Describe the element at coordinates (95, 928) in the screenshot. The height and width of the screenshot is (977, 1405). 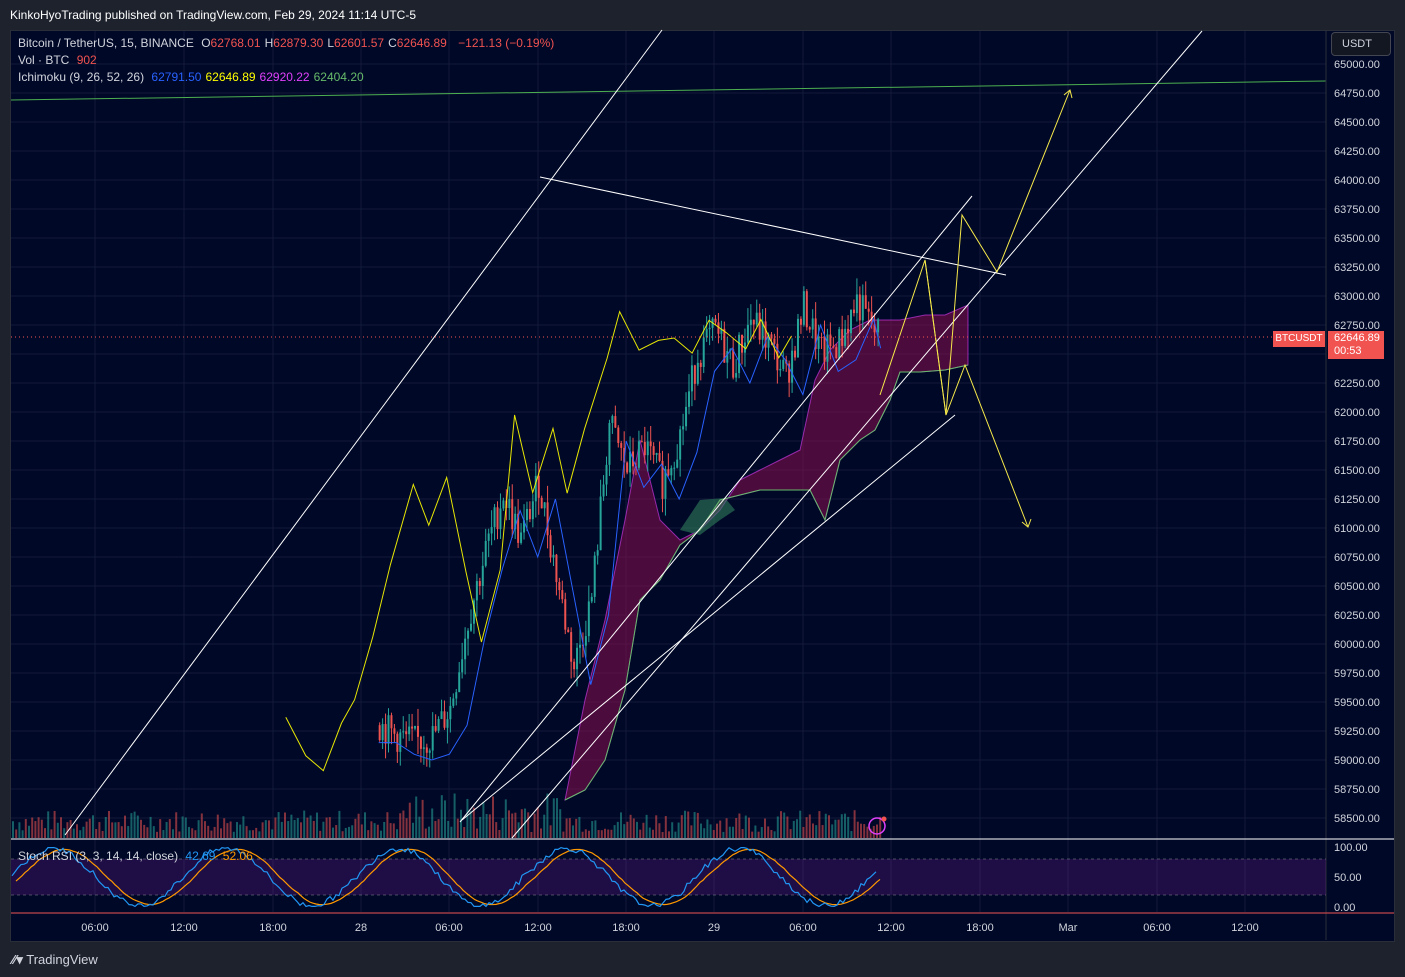
I see `x-tick-0: 06:00` at that location.